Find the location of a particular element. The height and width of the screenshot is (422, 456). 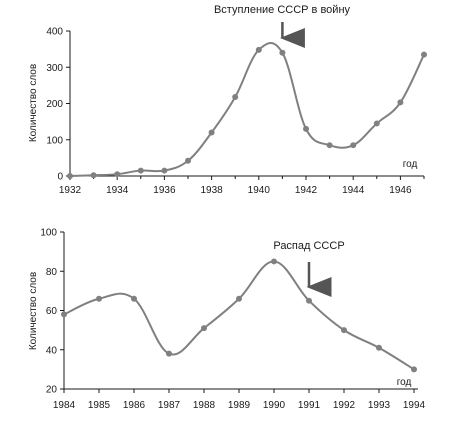

x-tick-label: 1990 is located at coordinates (274, 405).